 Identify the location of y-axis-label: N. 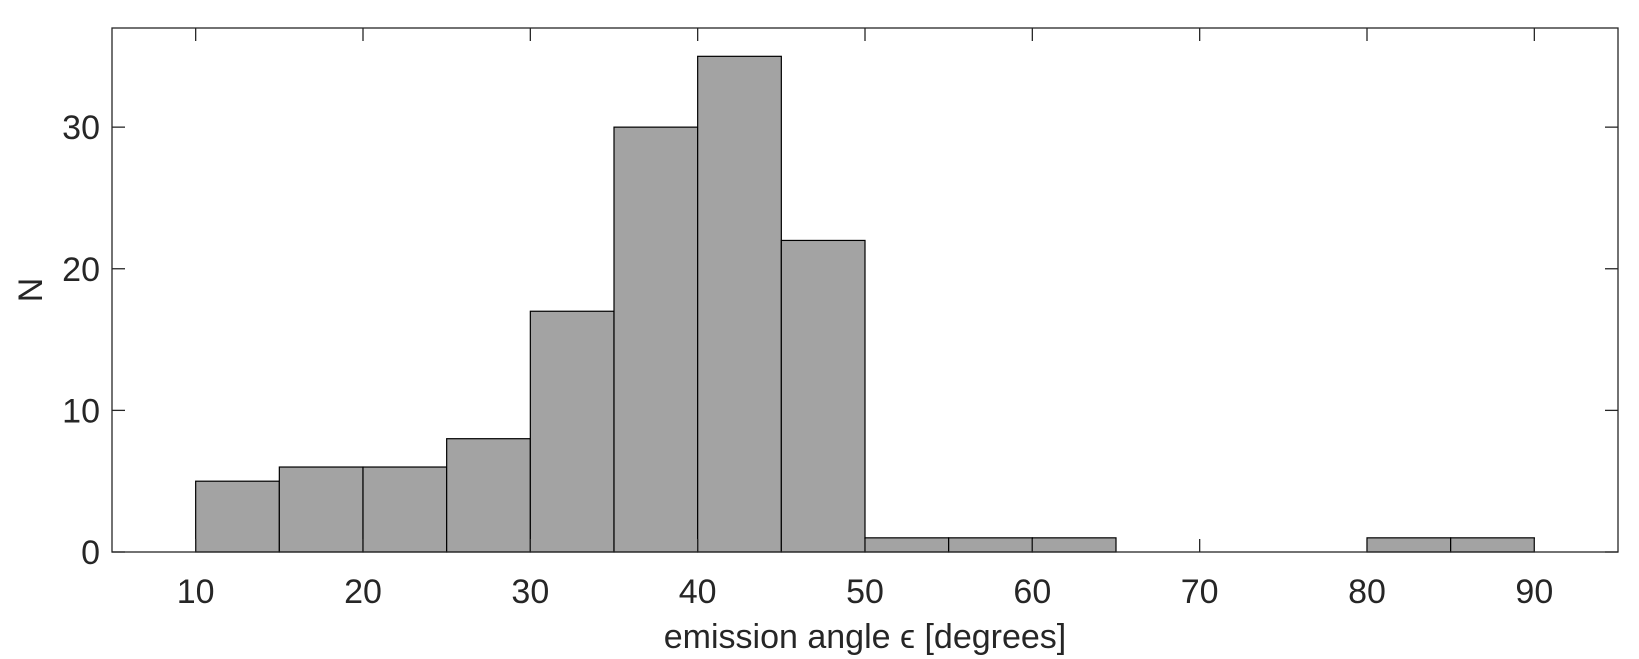
(31, 290).